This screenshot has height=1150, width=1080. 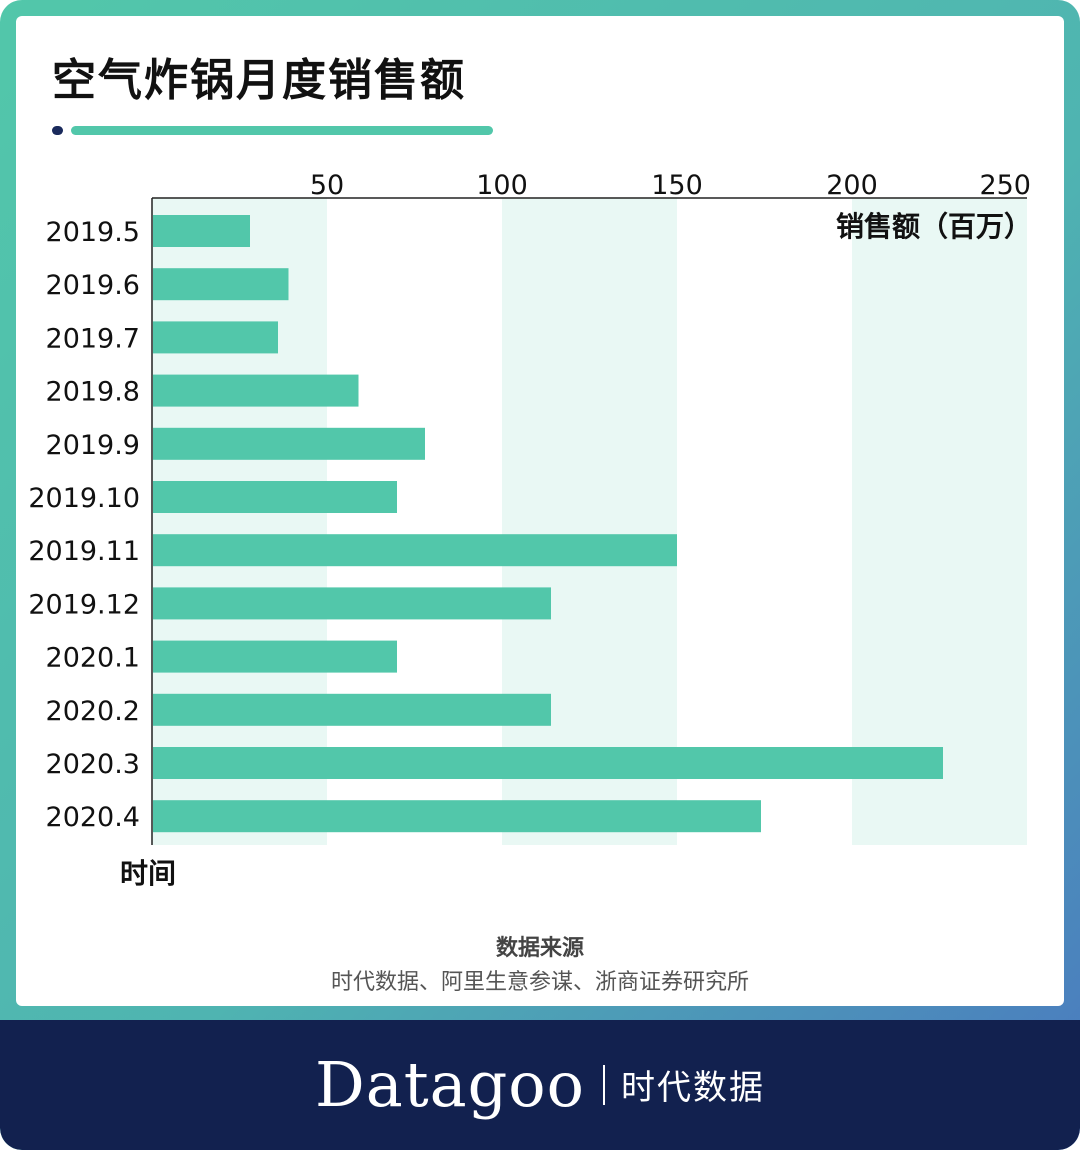 What do you see at coordinates (93, 338) in the screenshot?
I see `y-tick-label-2019.7: 2019.7` at bounding box center [93, 338].